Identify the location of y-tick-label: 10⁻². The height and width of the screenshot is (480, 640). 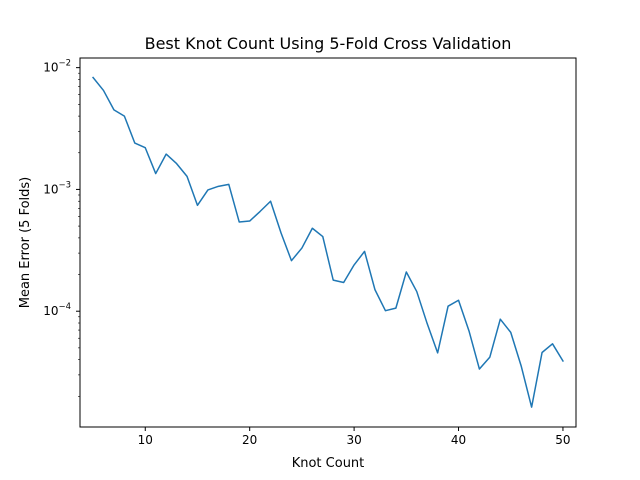
(57, 67).